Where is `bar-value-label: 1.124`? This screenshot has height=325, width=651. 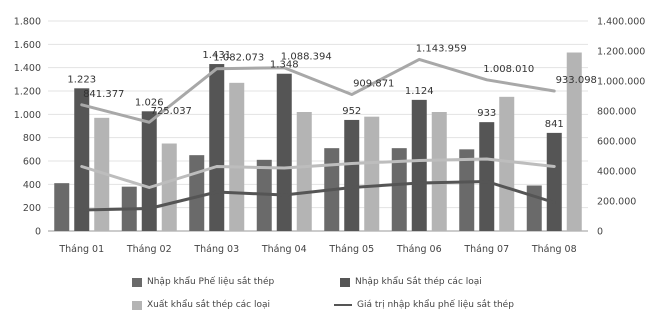
bar-value-label: 1.124 is located at coordinates (419, 91).